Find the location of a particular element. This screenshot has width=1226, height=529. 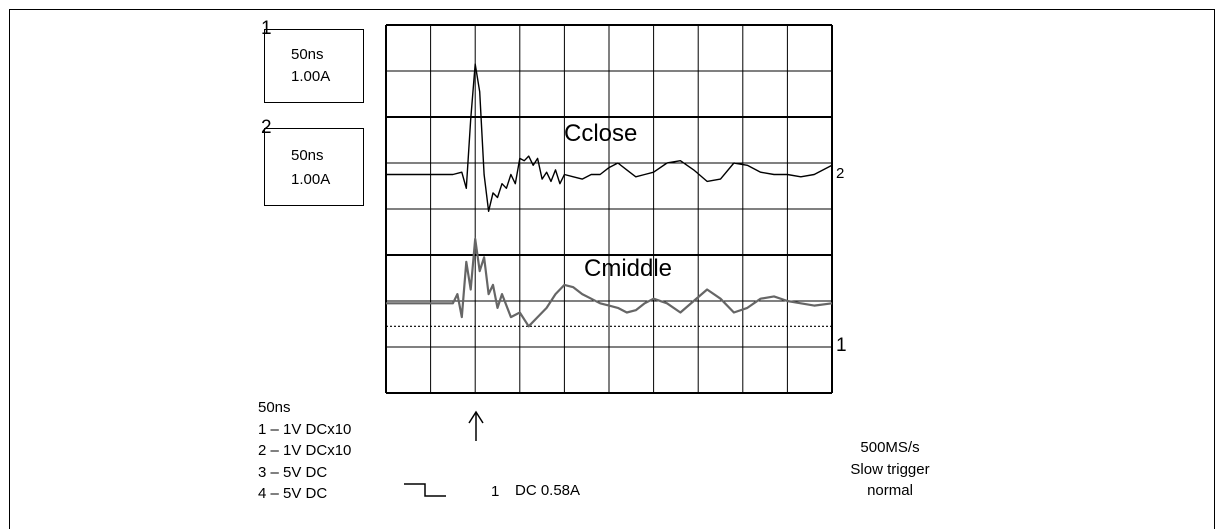

trigger-level: DC 0.58A is located at coordinates (548, 490).